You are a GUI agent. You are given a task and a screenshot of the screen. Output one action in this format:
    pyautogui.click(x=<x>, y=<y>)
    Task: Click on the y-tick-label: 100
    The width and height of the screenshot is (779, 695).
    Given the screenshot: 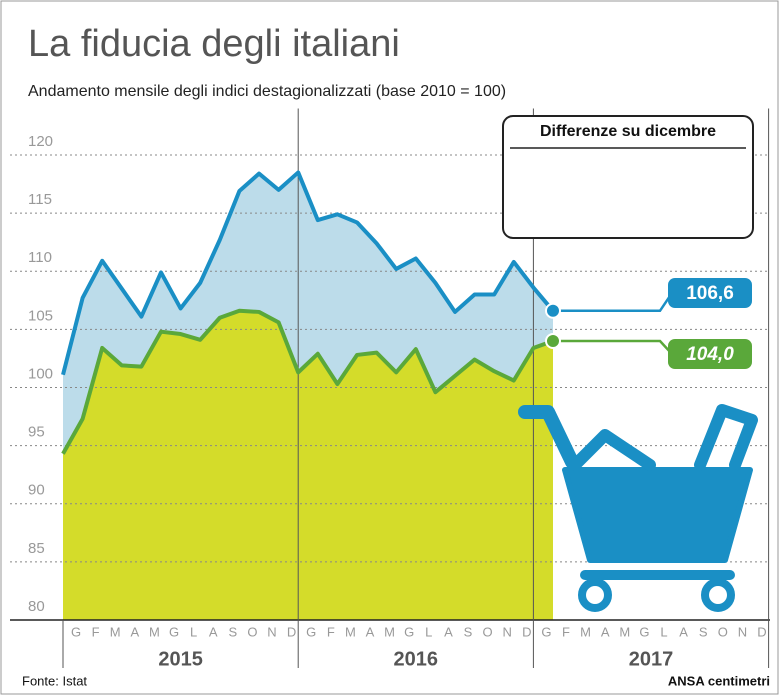 What is the action you would take?
    pyautogui.click(x=40, y=373)
    